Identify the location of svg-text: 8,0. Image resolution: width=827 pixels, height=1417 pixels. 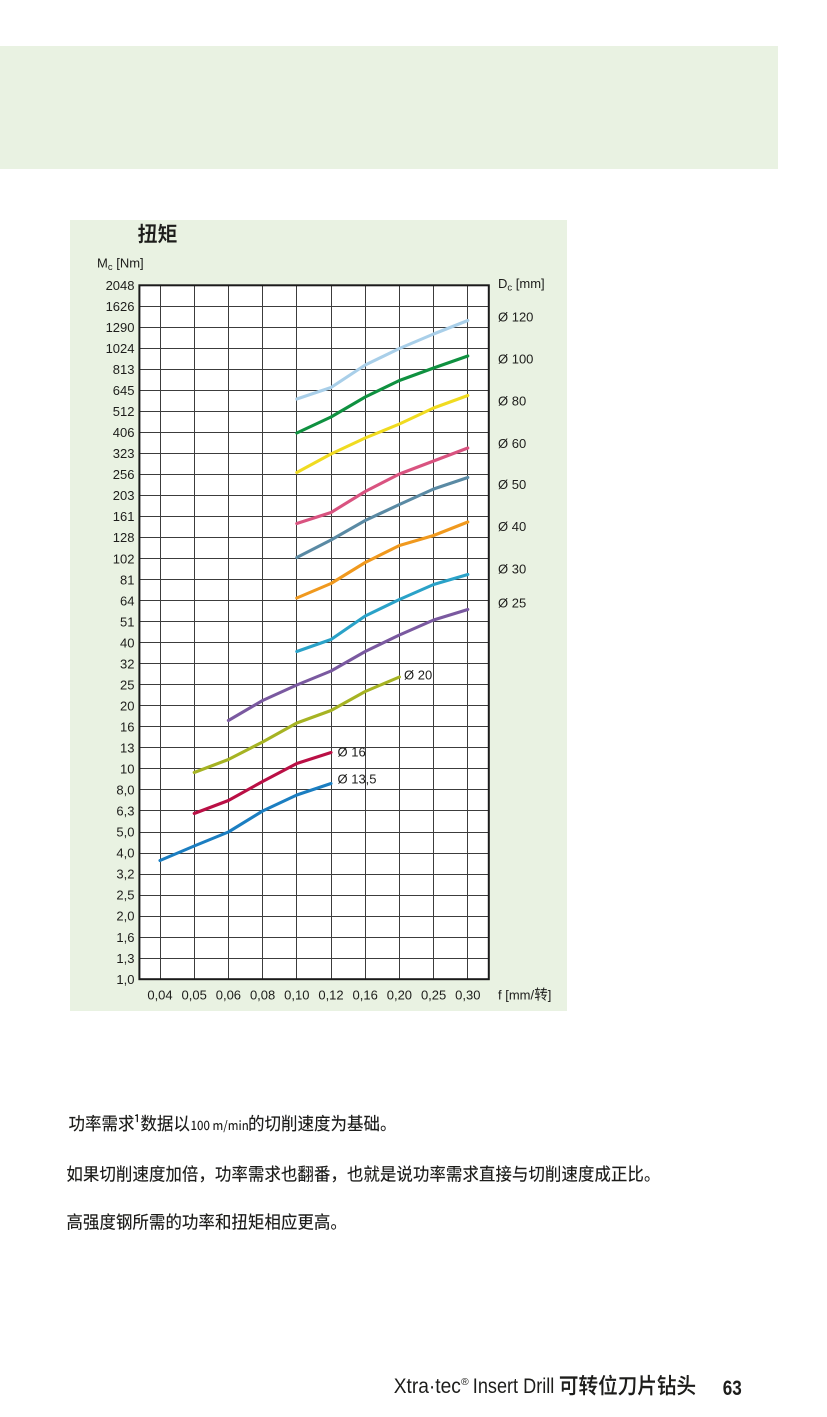
(125, 790).